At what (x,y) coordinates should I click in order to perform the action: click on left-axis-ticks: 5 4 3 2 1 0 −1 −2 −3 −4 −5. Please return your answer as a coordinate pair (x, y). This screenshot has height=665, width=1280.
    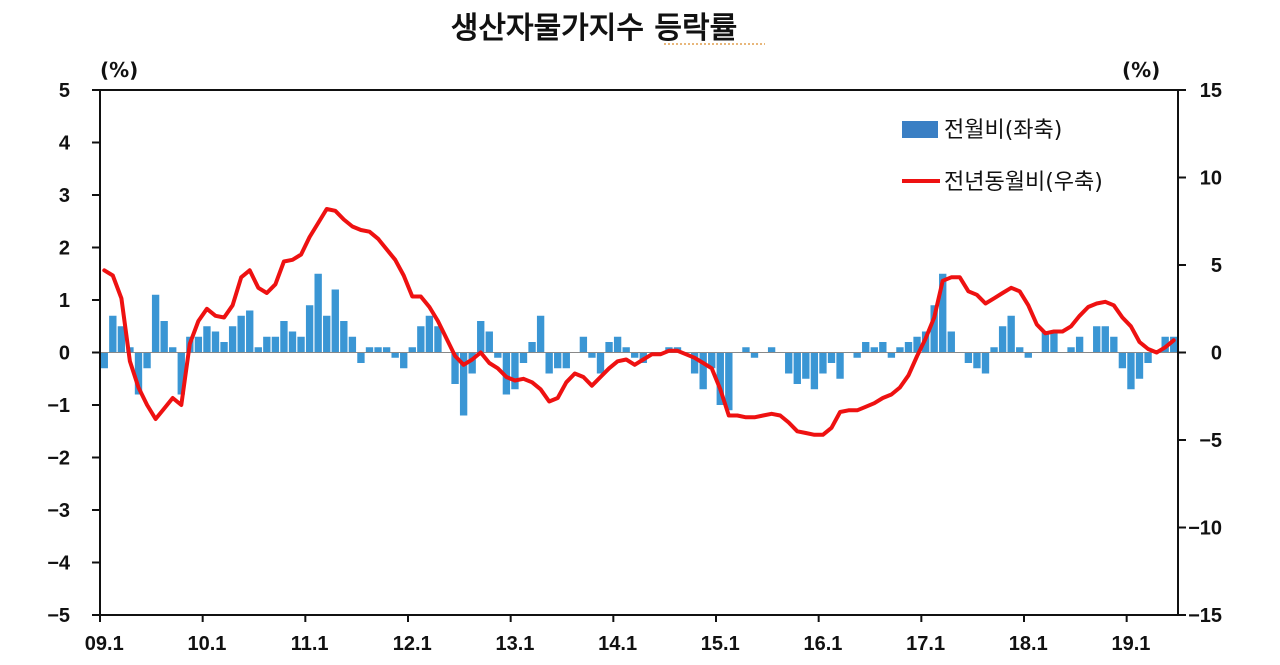
    Looking at the image, I should click on (73, 353).